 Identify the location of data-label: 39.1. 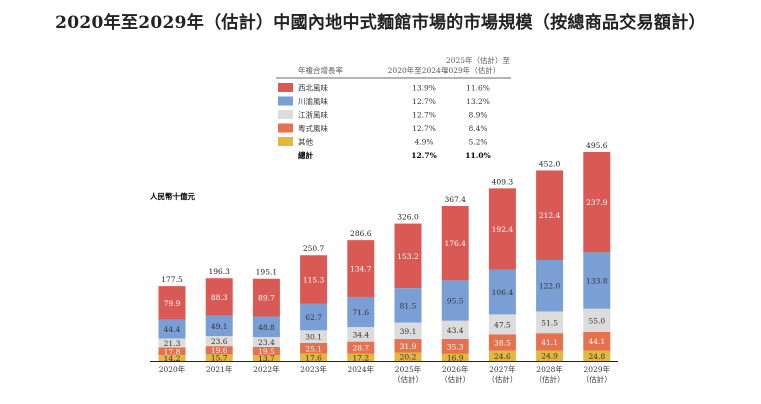
(408, 331).